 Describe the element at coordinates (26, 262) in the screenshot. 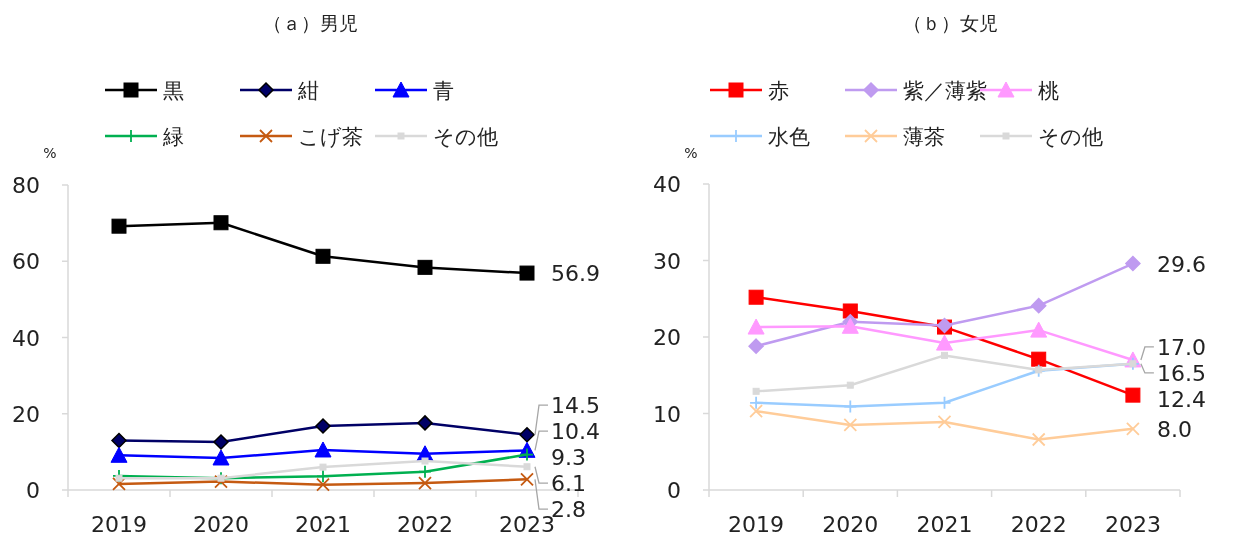

I see `y-tick-label: 60` at that location.